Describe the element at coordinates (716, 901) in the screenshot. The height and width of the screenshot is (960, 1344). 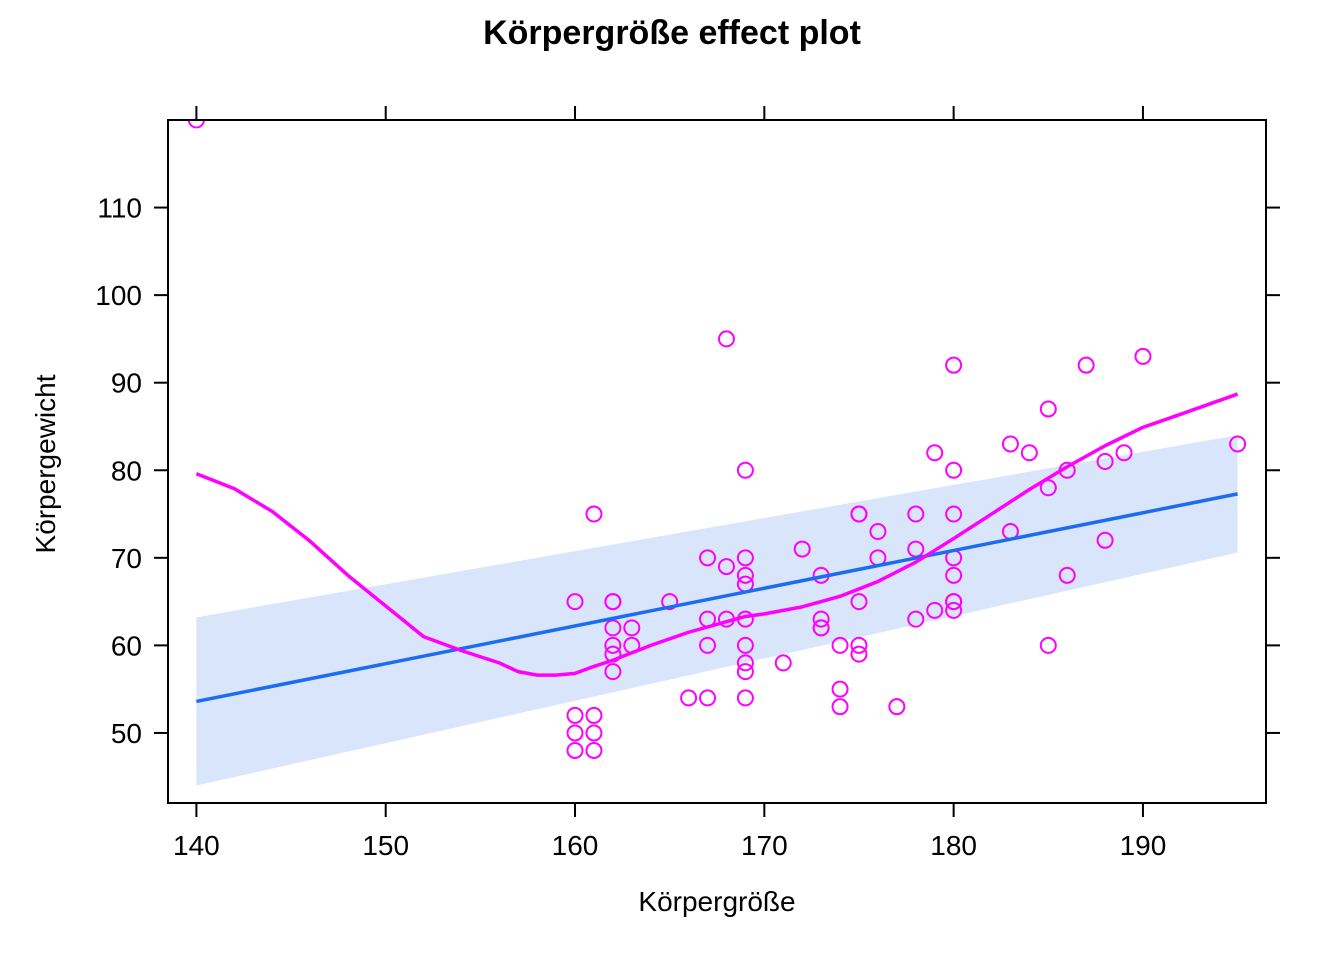
I see `x-axis-label: Körpergröße` at that location.